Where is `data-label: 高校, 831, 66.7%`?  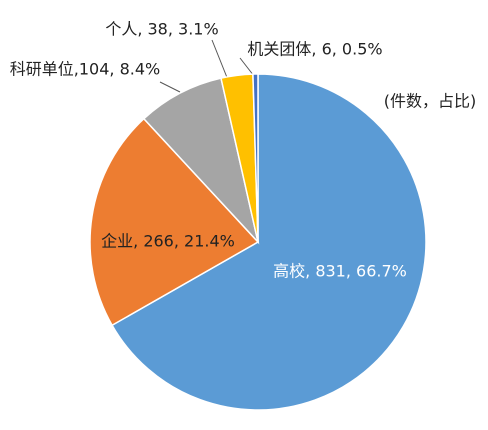
data-label: 高校, 831, 66.7% is located at coordinates (340, 271).